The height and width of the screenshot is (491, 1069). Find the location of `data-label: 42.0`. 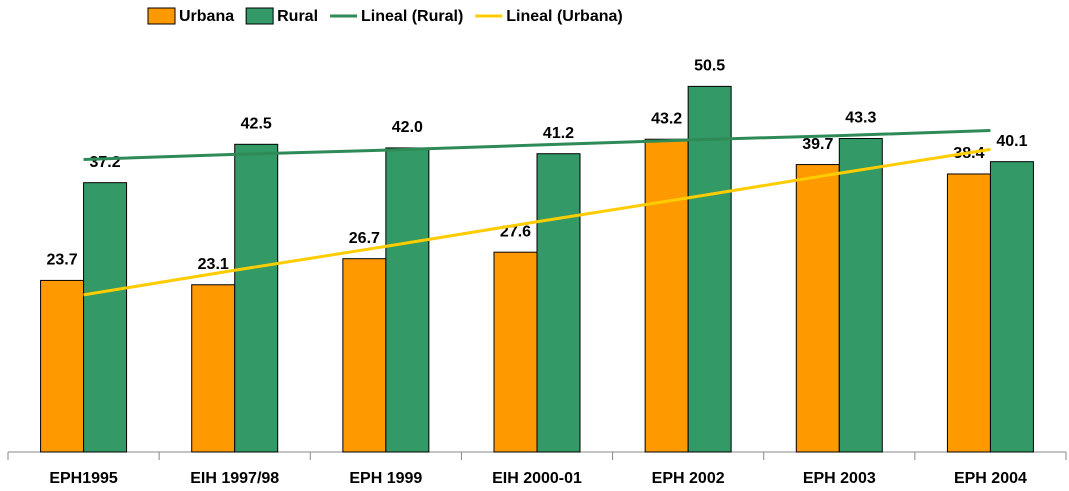

data-label: 42.0 is located at coordinates (407, 127).